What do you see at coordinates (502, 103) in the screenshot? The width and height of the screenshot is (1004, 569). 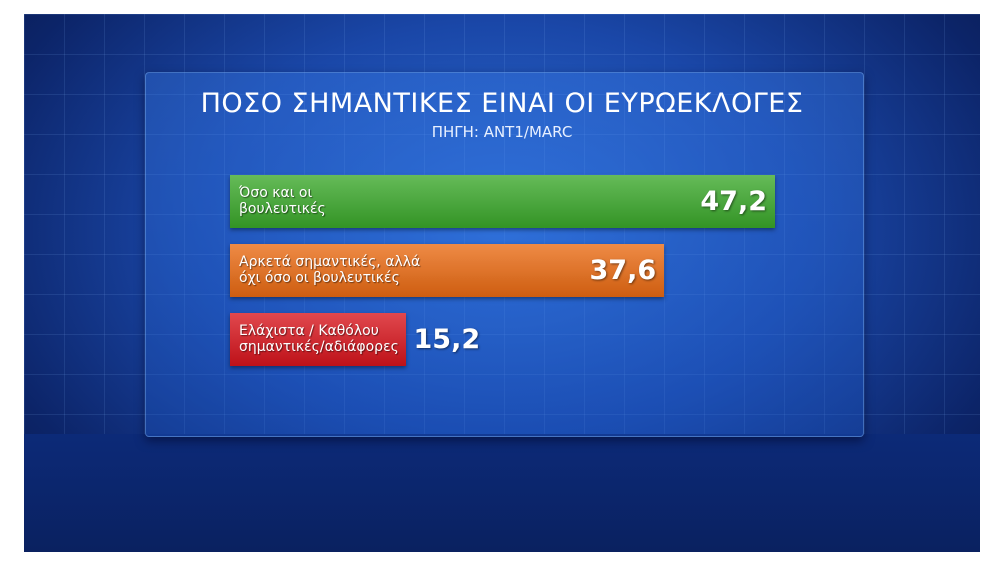 I see `chart-title: ΠΟΣΟ ΣΗΜΑΝΤΙΚΕΣ ΕΙΝΑΙ ΟΙ ΕΥΡΩΕΚΛΟΓΕΣ` at bounding box center [502, 103].